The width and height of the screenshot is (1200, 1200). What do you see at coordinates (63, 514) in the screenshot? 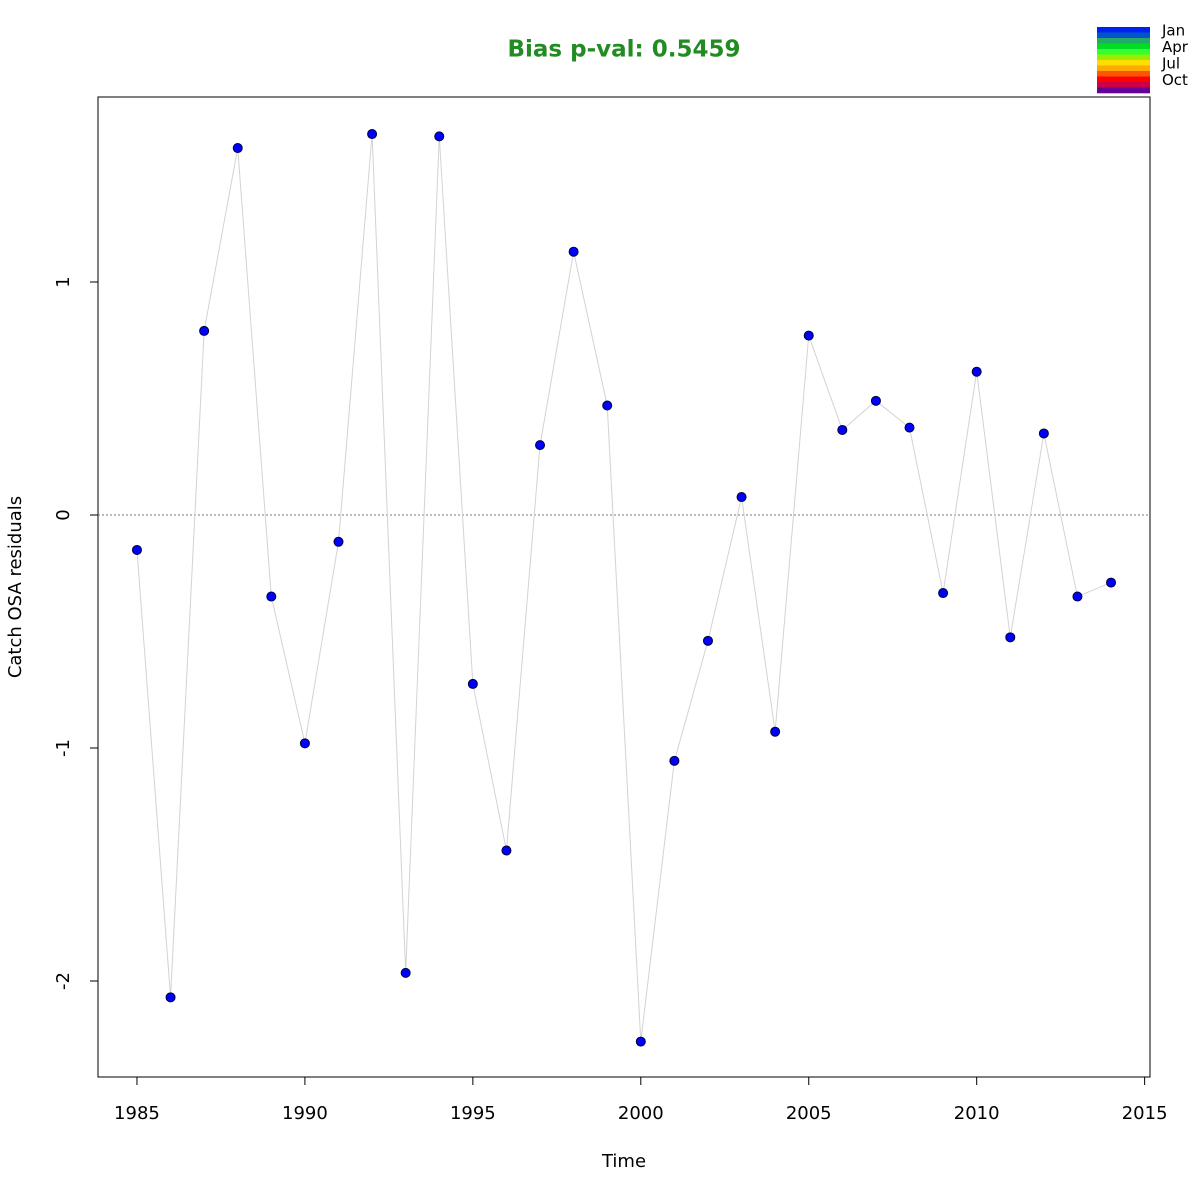
I see `y-tick-label: 0` at bounding box center [63, 514].